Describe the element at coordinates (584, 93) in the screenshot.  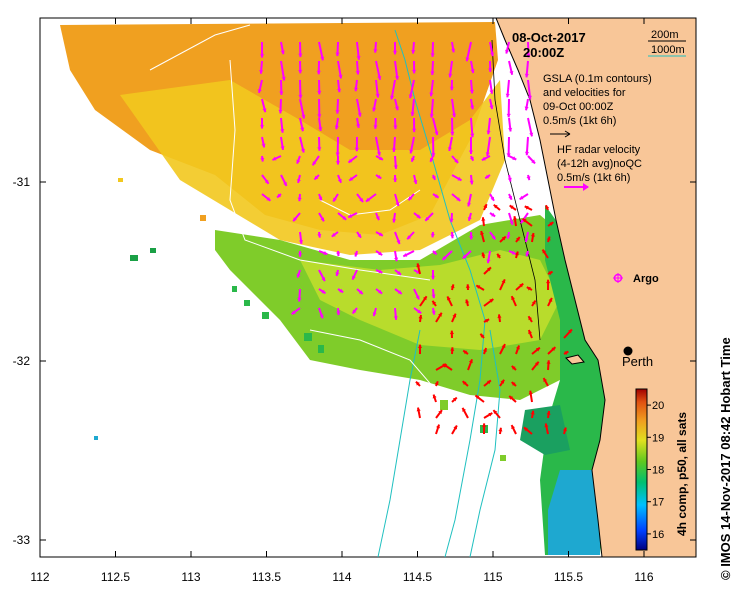
I see `gsla-legend-line2: and velocities for` at that location.